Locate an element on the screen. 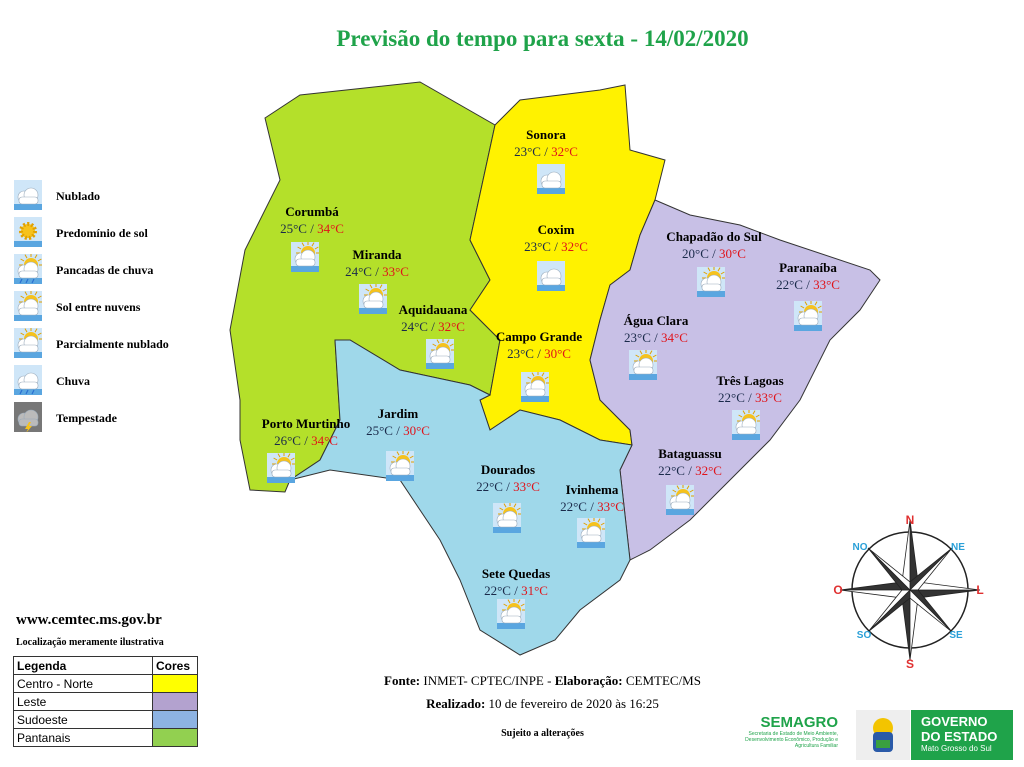 The image size is (1024, 767). region-sudoeste is located at coordinates (461, 497).